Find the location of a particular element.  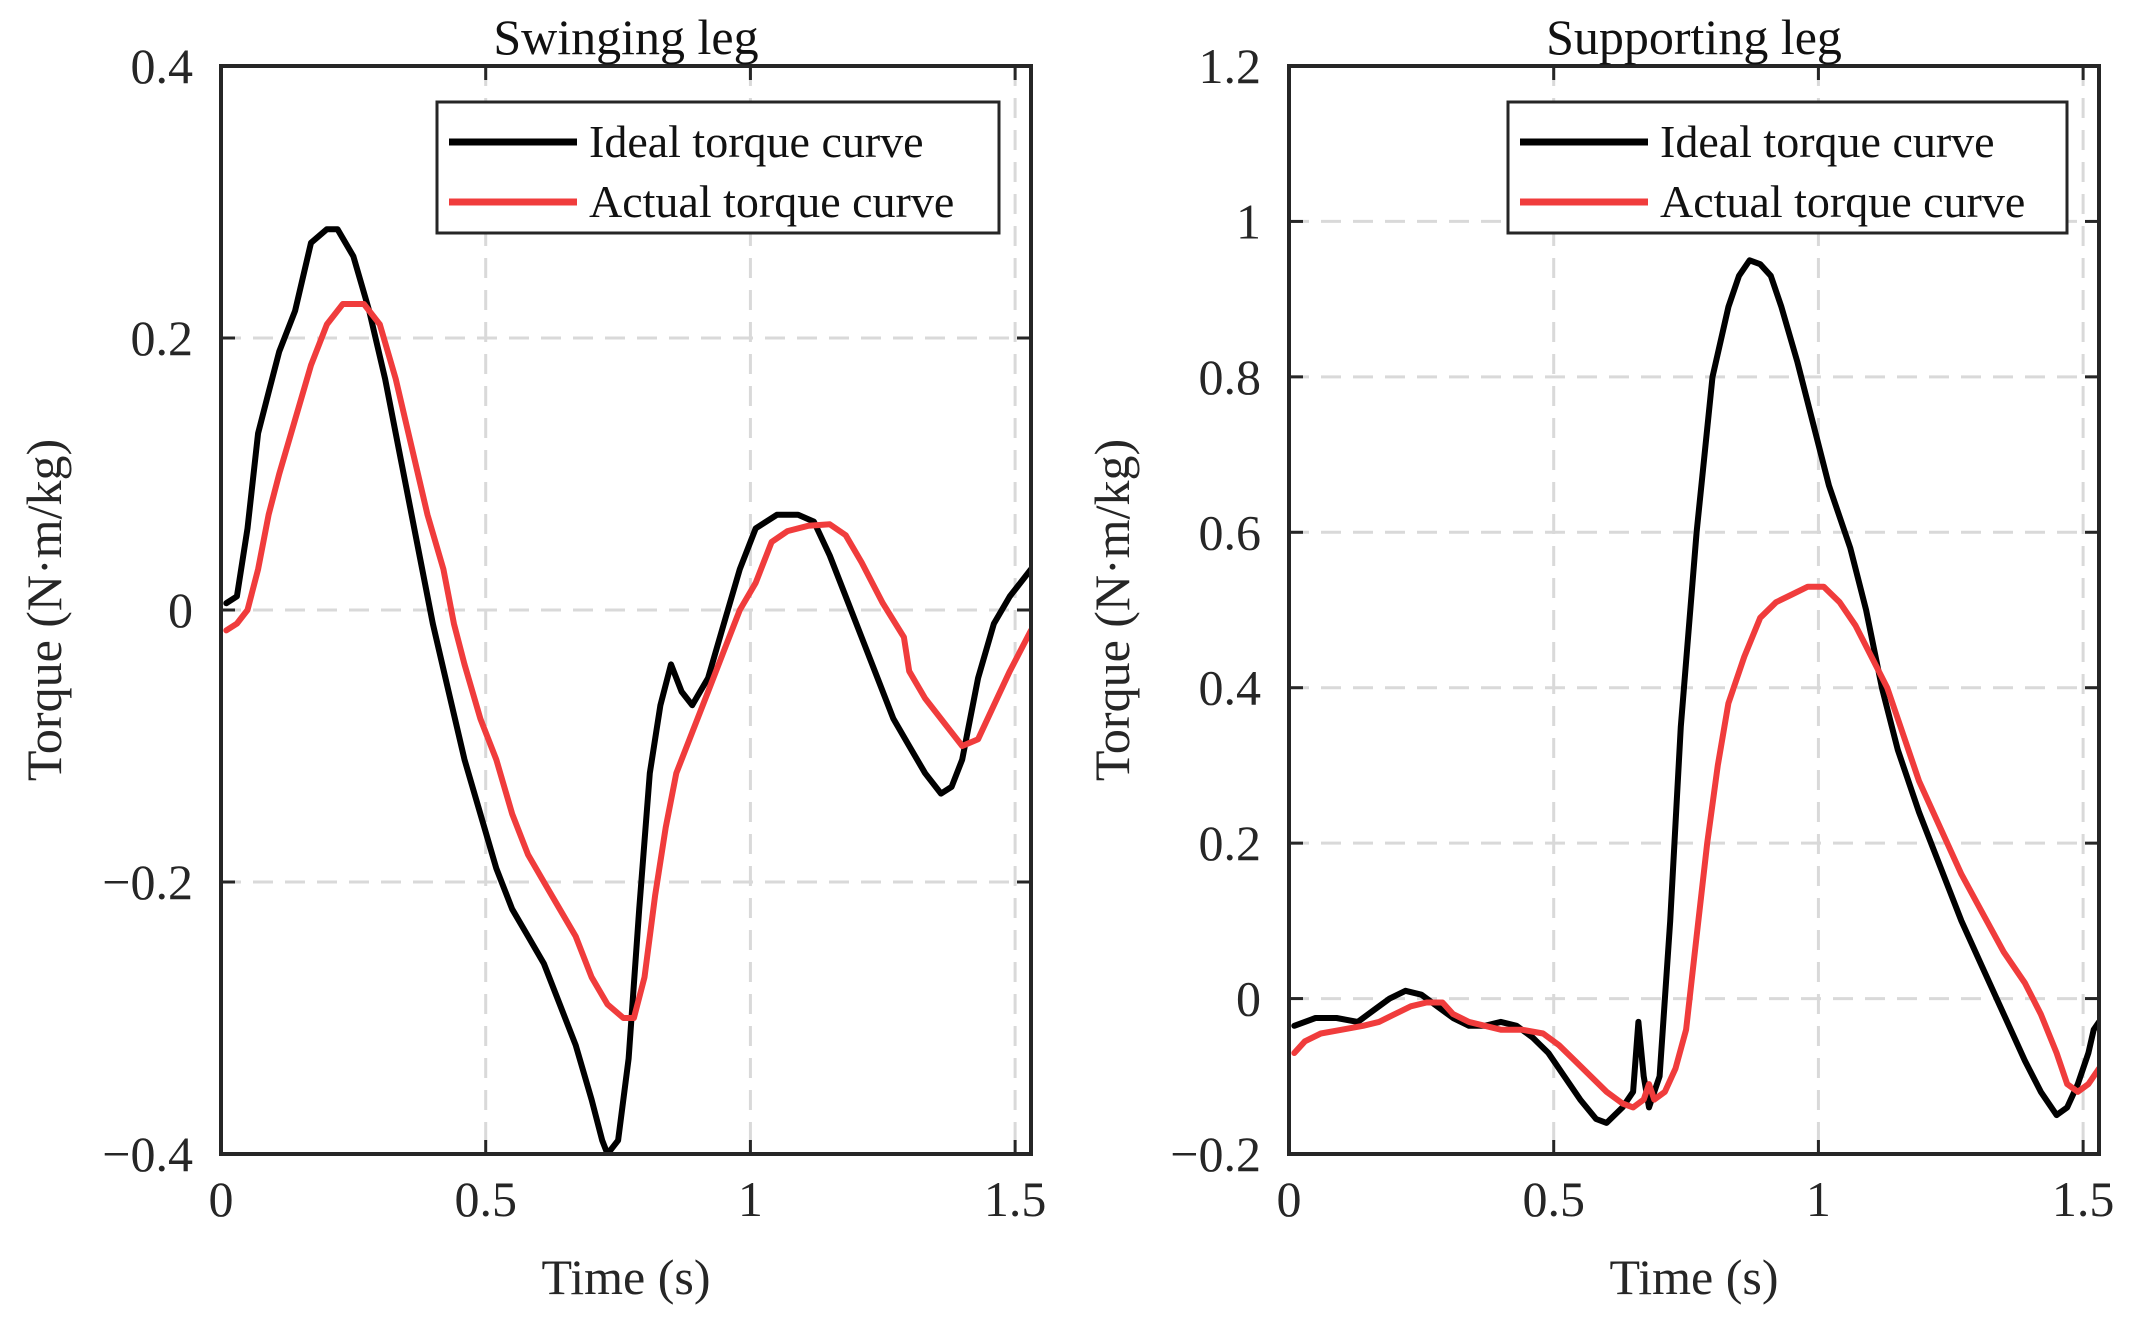

y-tick-label: 1.2 is located at coordinates (1230, 66).